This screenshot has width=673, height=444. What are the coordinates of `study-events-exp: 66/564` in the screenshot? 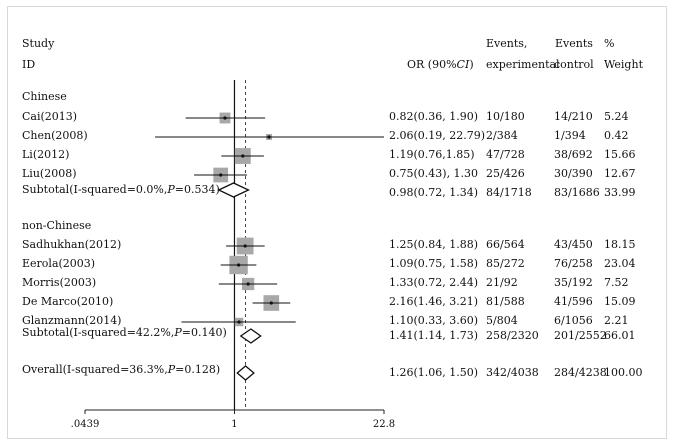 It's located at (505, 244).